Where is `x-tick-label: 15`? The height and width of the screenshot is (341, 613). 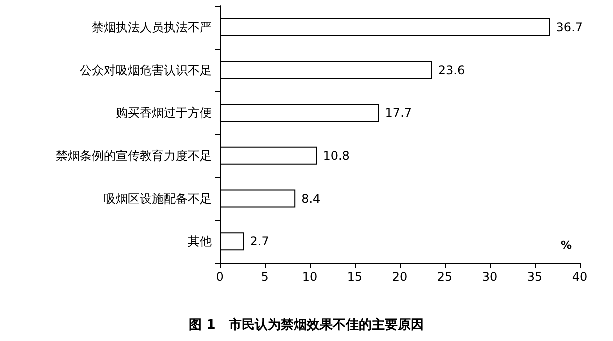
x-tick-label: 15 is located at coordinates (355, 277).